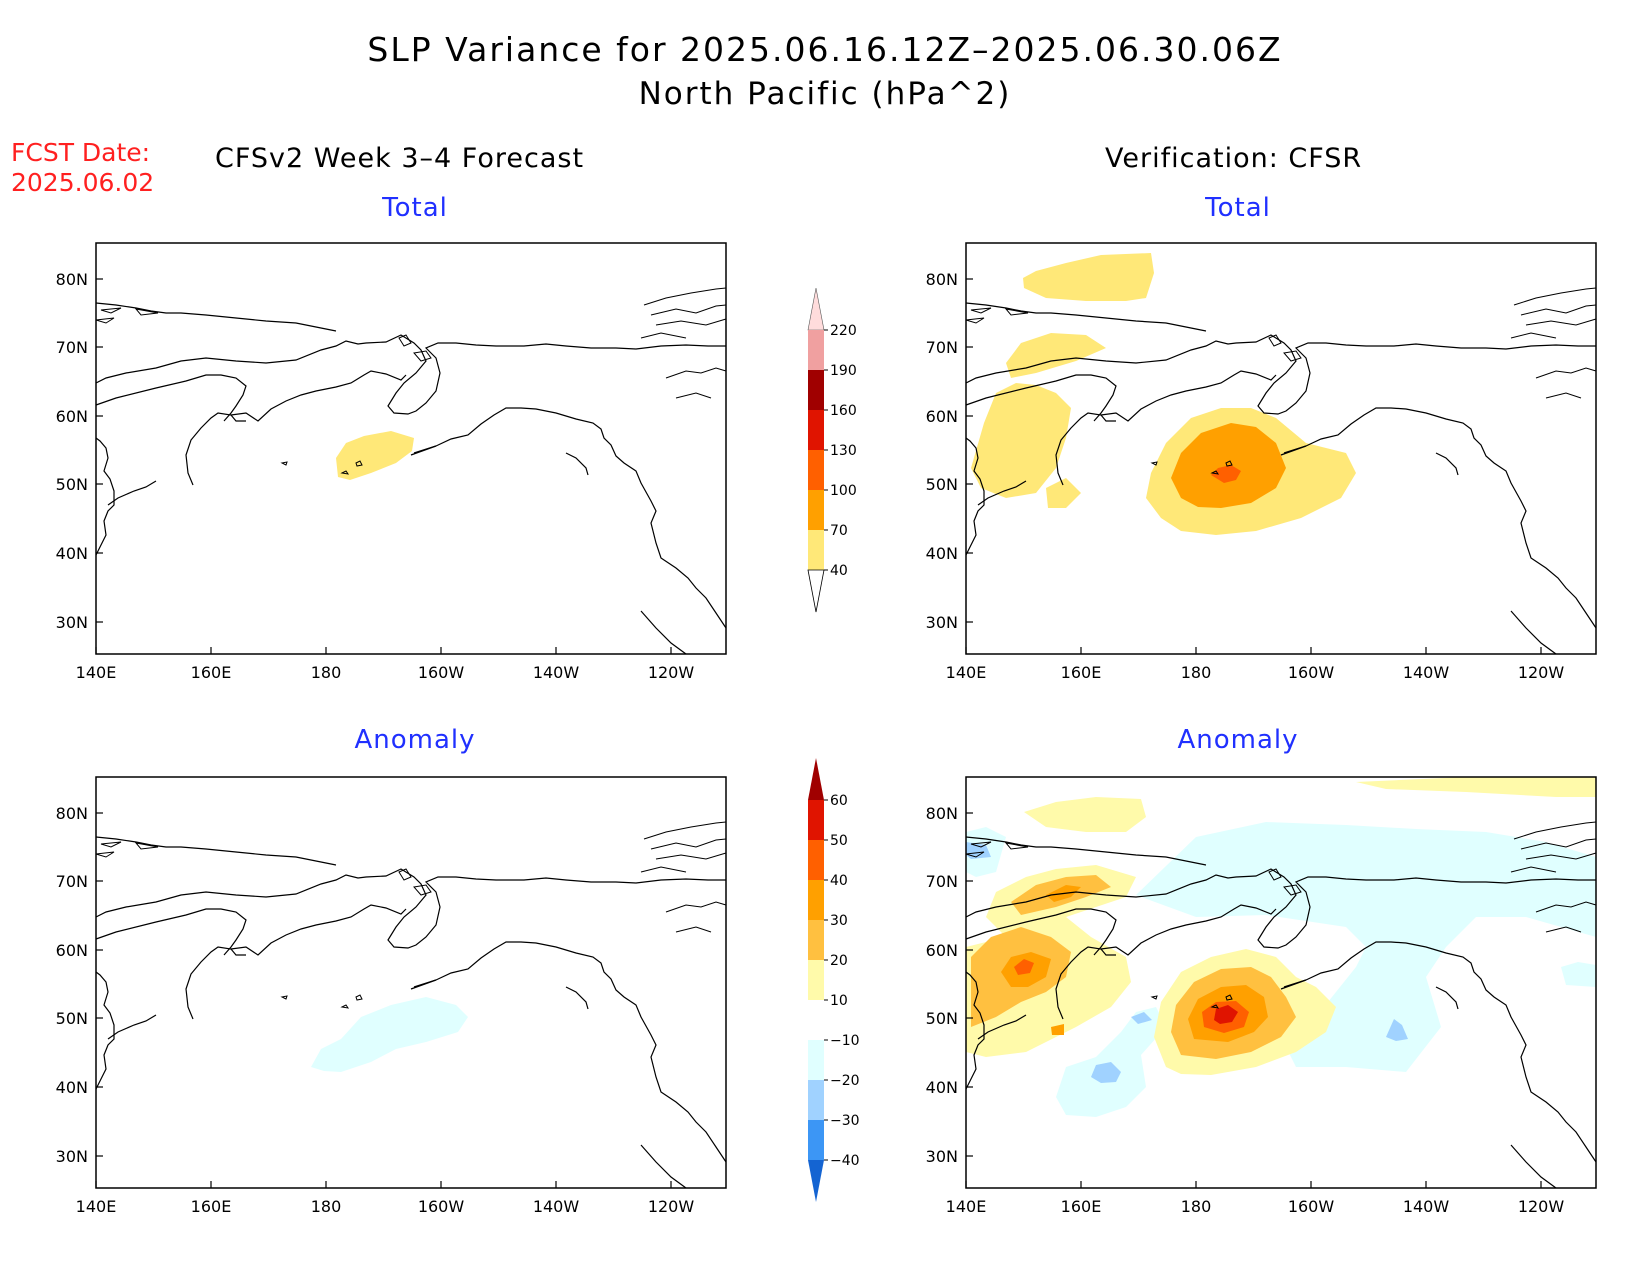  I want to click on panel-forecast-total, so click(411, 448).